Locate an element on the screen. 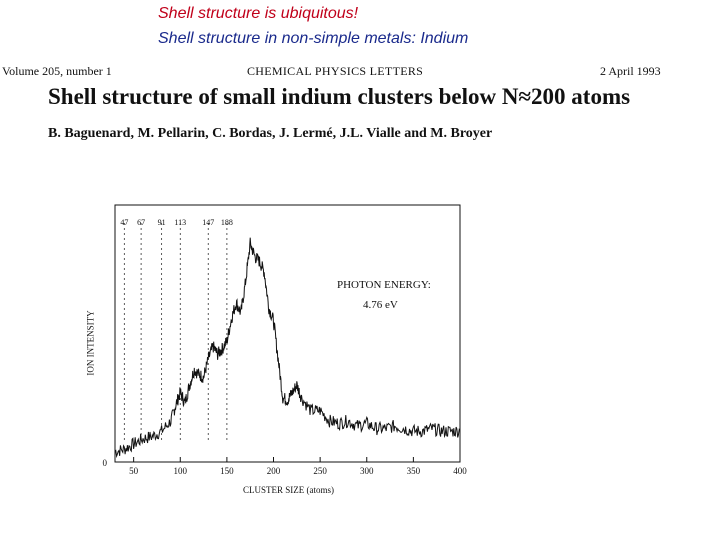 The height and width of the screenshot is (540, 720). magic-number-label: 47 is located at coordinates (124, 222).